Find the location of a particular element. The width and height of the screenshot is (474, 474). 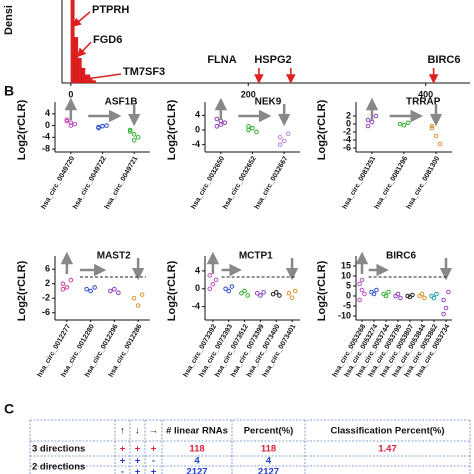

gene-label: FGD6 is located at coordinates (107, 40).